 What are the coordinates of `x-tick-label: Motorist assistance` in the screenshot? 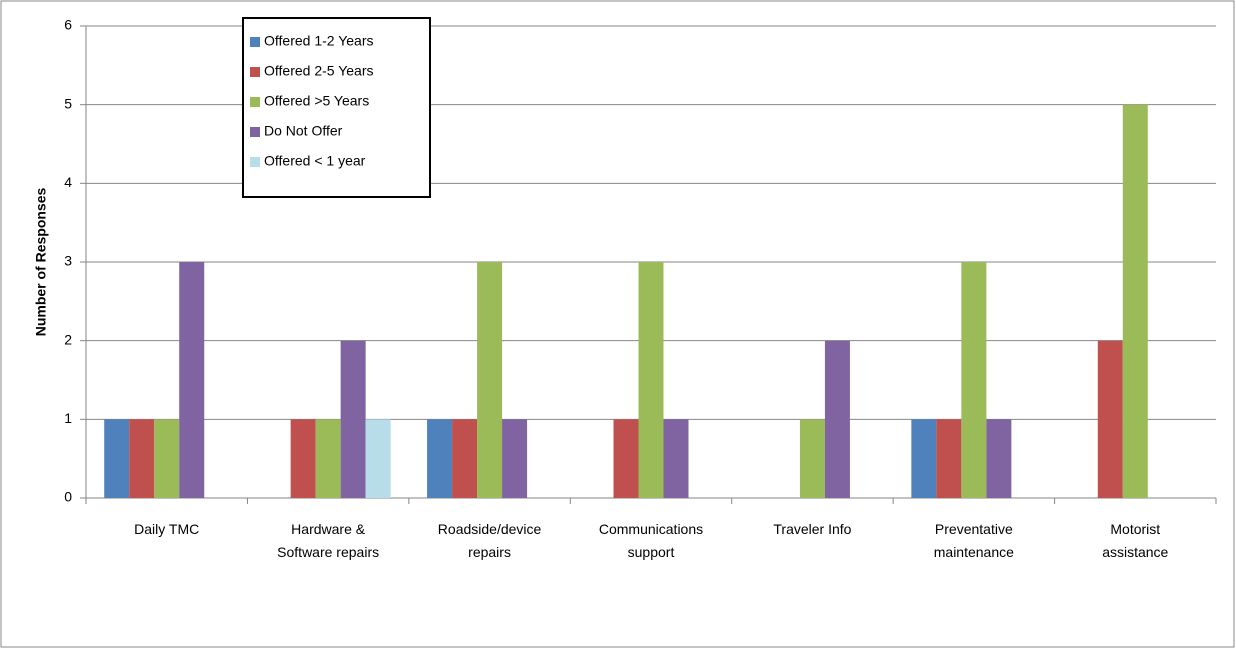 It's located at (1135, 540).